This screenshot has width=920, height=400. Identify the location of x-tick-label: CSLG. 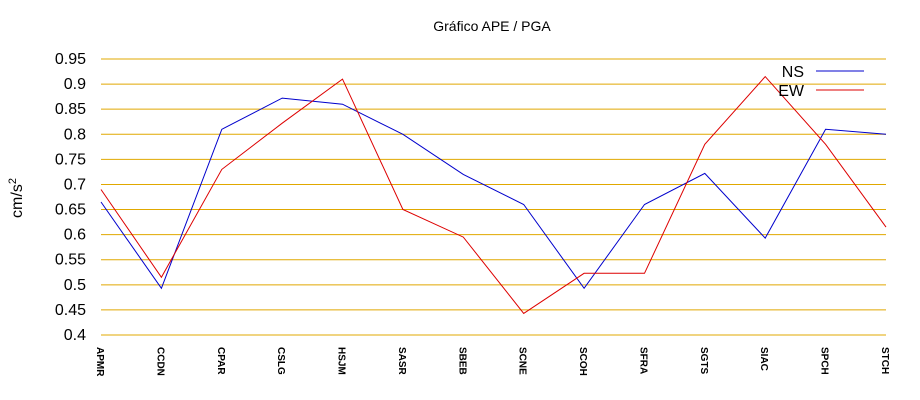
(280, 361).